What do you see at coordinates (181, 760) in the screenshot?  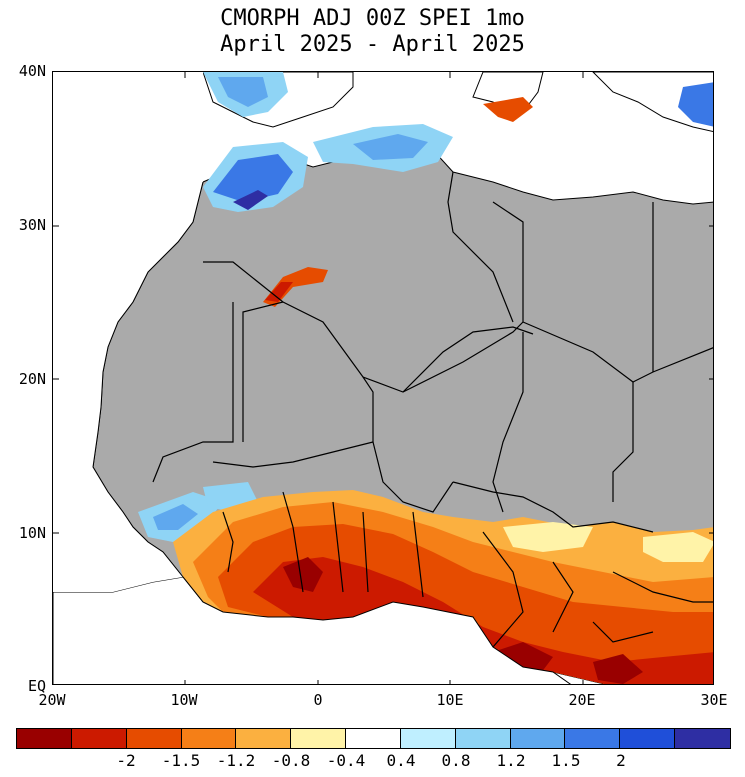 I see `colorbar-label: -1.5` at bounding box center [181, 760].